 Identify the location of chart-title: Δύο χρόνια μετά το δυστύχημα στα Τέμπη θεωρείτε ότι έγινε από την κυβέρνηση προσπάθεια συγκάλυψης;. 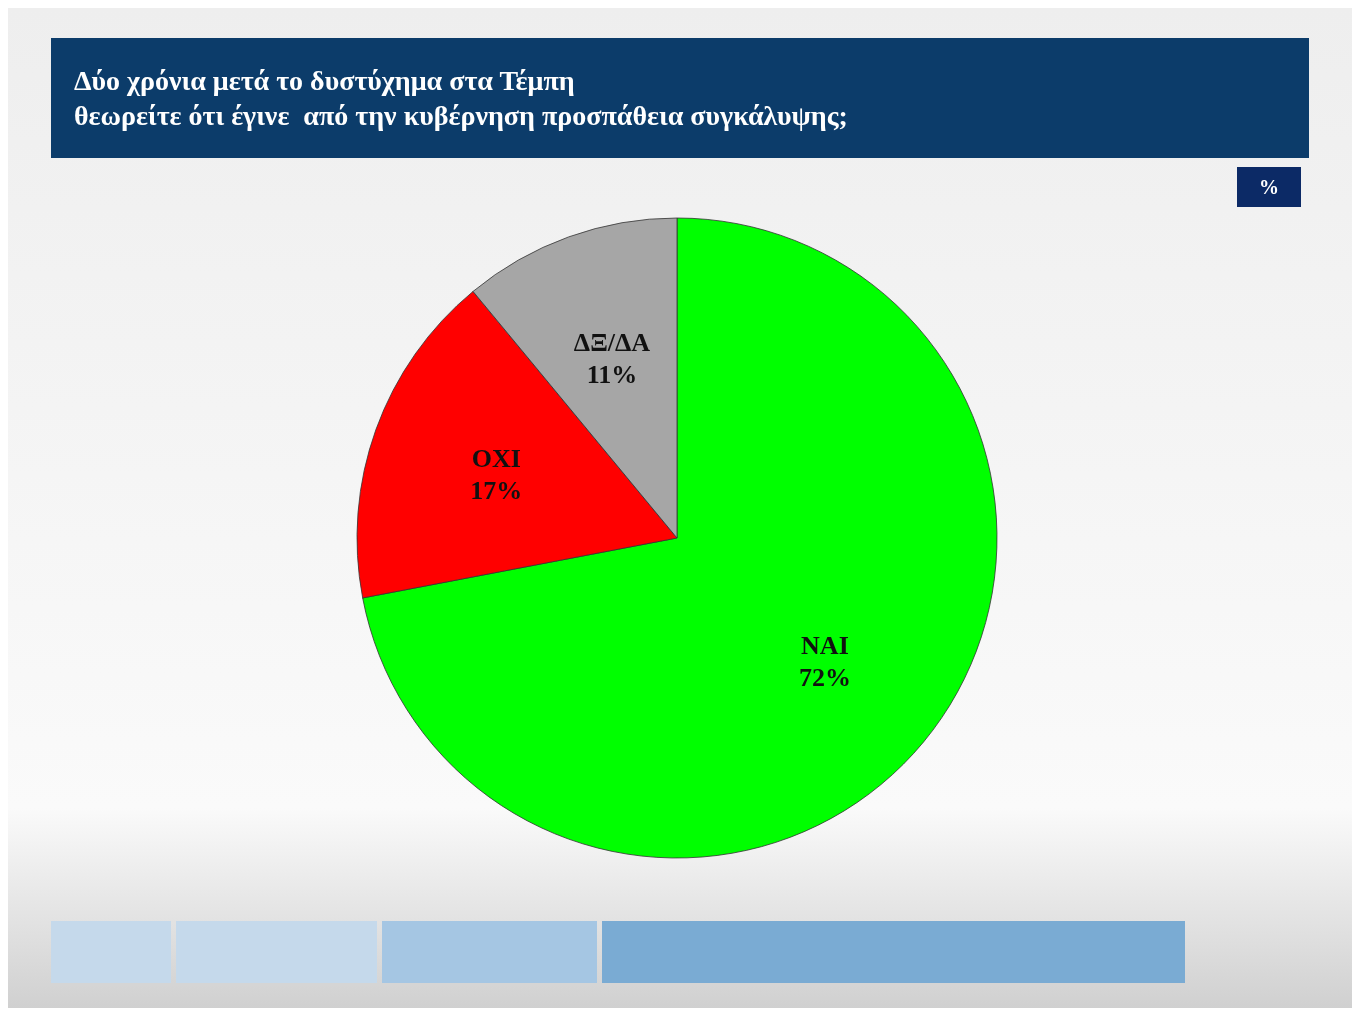
(461, 98).